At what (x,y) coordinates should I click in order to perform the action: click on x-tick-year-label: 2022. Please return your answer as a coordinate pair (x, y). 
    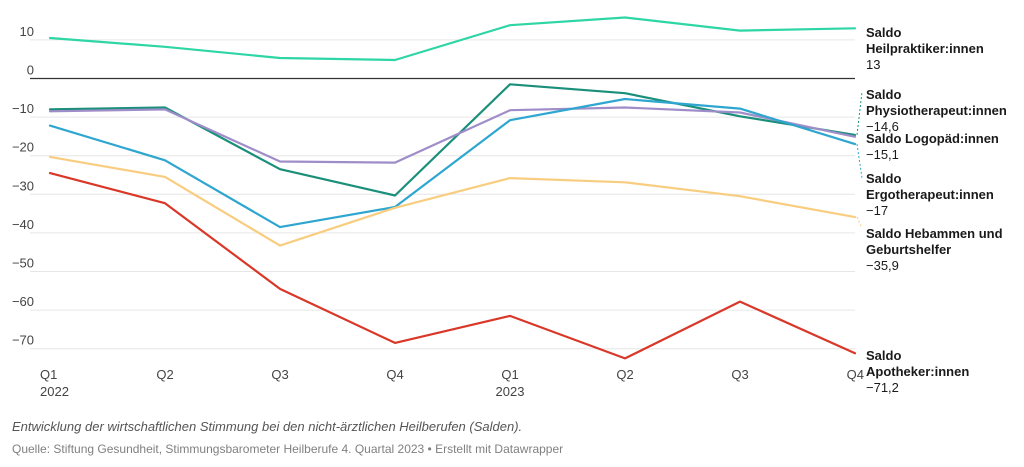
    Looking at the image, I should click on (54, 391).